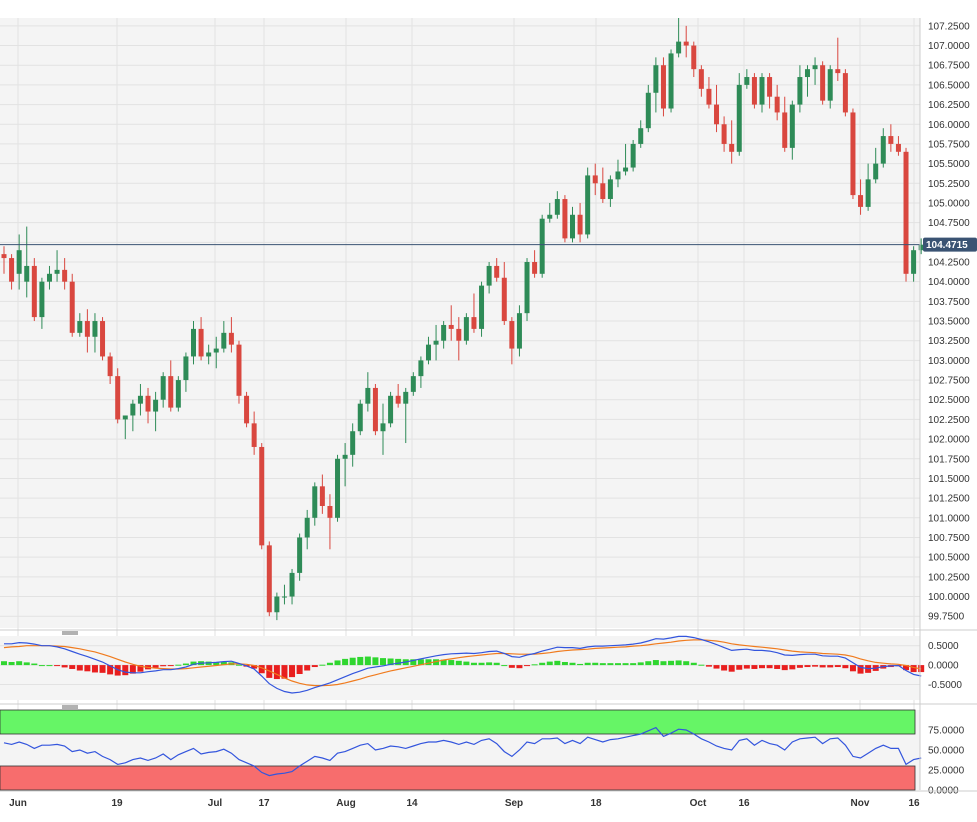  I want to click on rsi-tick-label: 25.0000, so click(946, 771).